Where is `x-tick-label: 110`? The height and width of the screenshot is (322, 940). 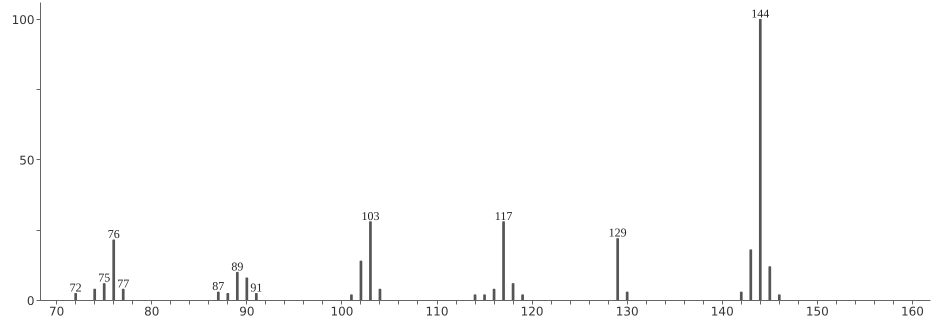
x-tick-label: 110 is located at coordinates (437, 311).